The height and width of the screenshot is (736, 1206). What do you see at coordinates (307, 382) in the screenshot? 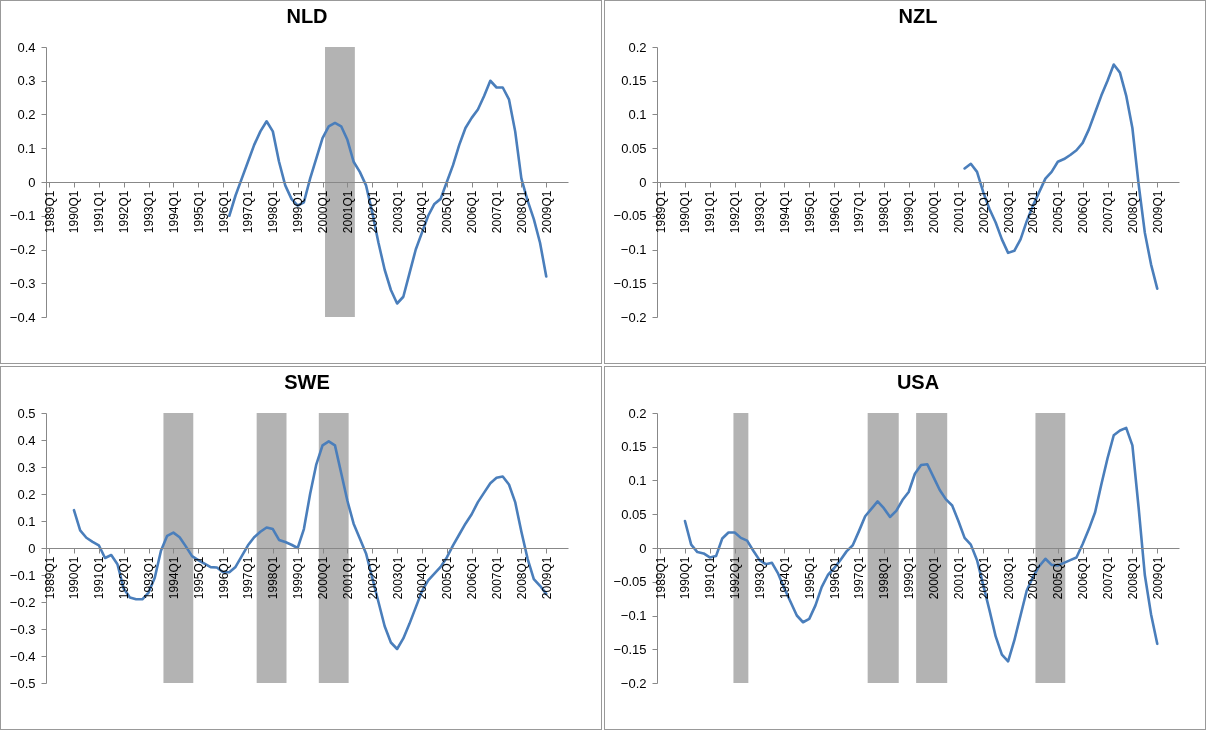
I see `chart-title: SWE` at bounding box center [307, 382].